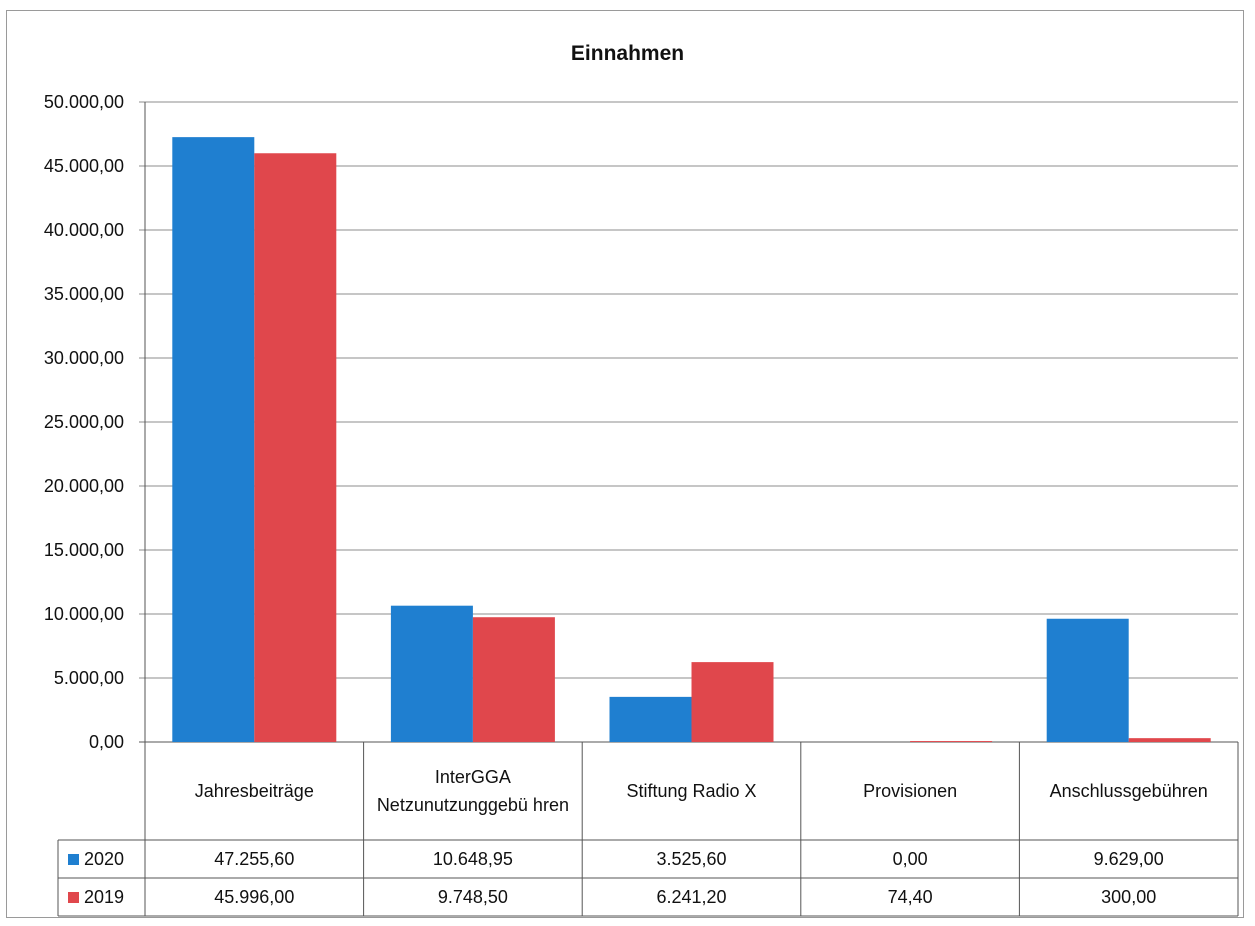 Image resolution: width=1255 pixels, height=926 pixels. I want to click on legend-entry-2019: 2019, so click(101, 897).